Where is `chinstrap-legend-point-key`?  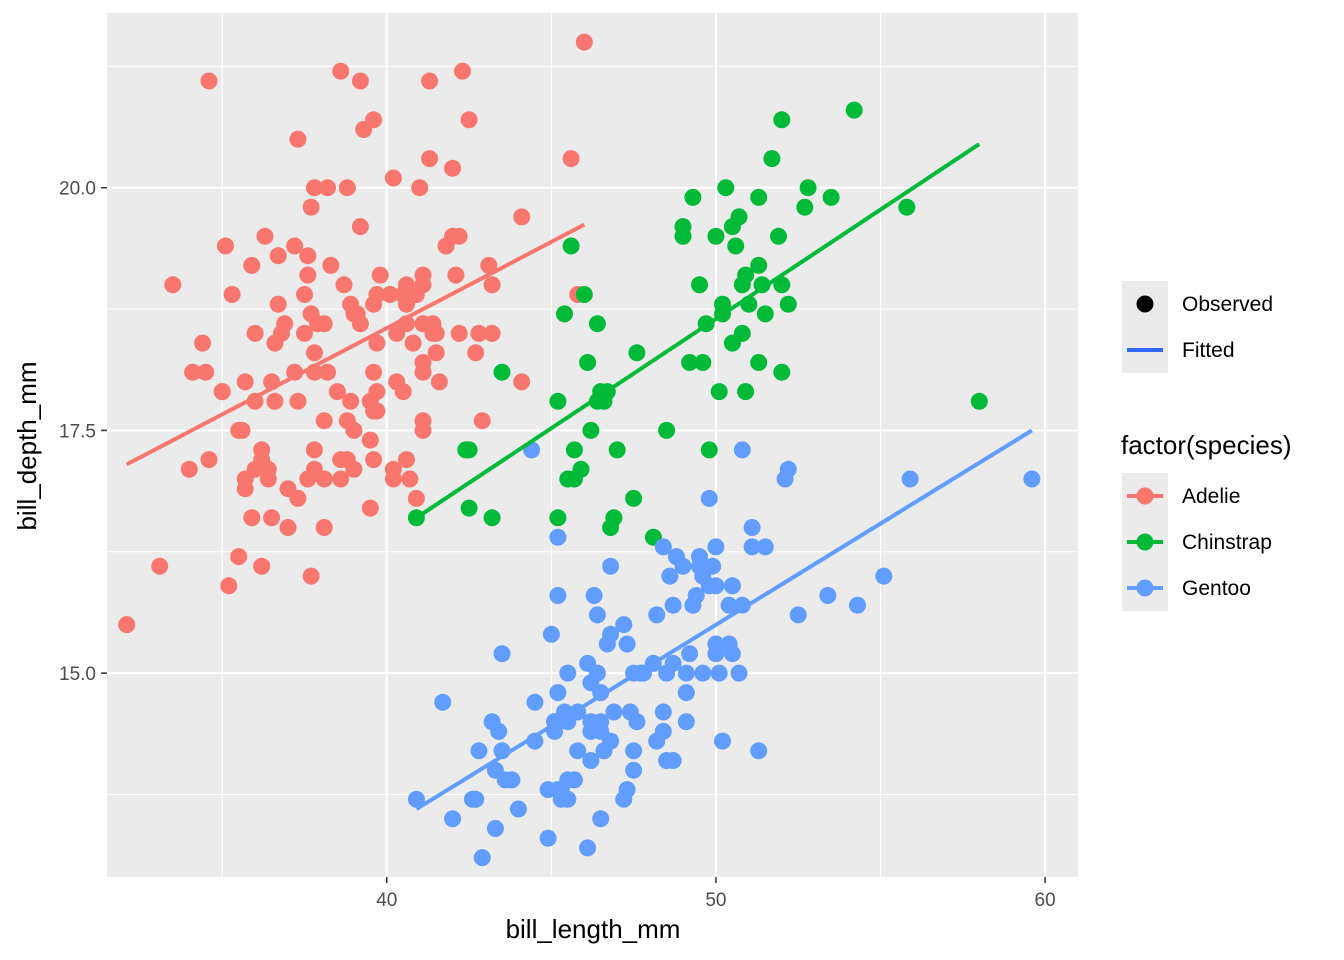 chinstrap-legend-point-key is located at coordinates (1145, 542).